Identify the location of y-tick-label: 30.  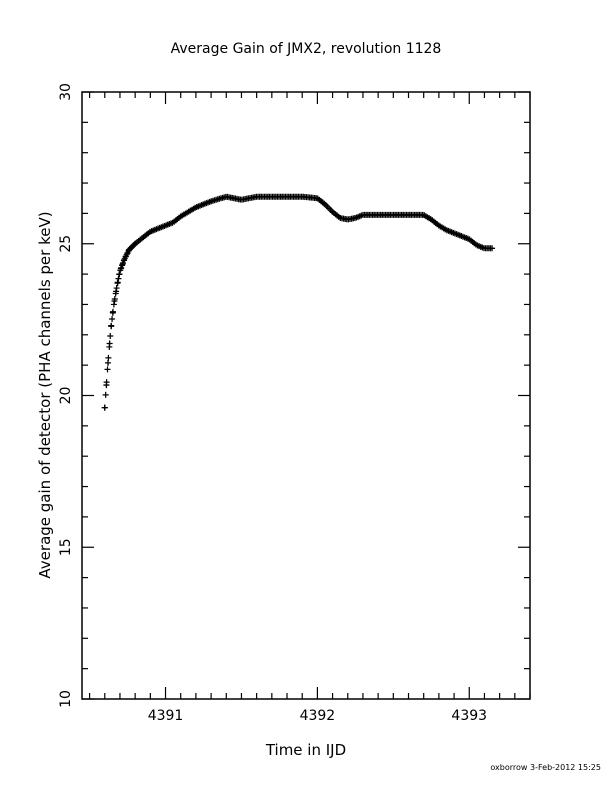
(66, 92).